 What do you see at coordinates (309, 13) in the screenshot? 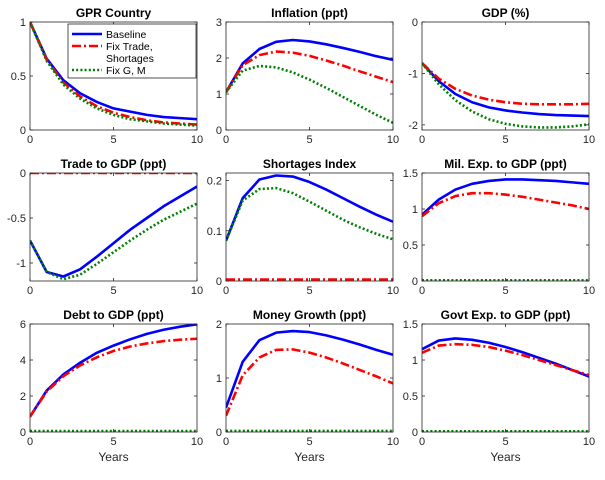
I see `panel-title: Inflation (ppt)` at bounding box center [309, 13].